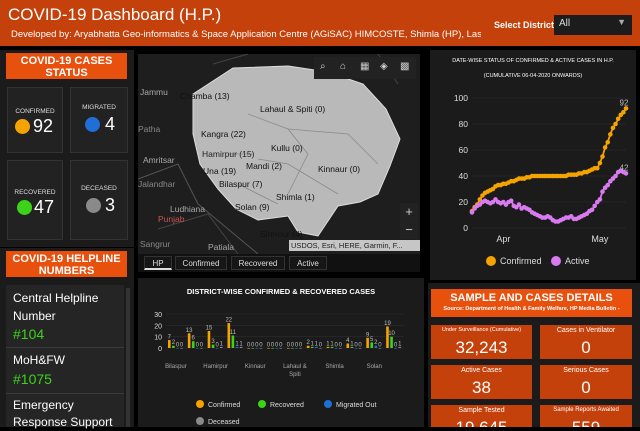 Image resolution: width=640 pixels, height=431 pixels. I want to click on tab-hp: HP, so click(158, 263).